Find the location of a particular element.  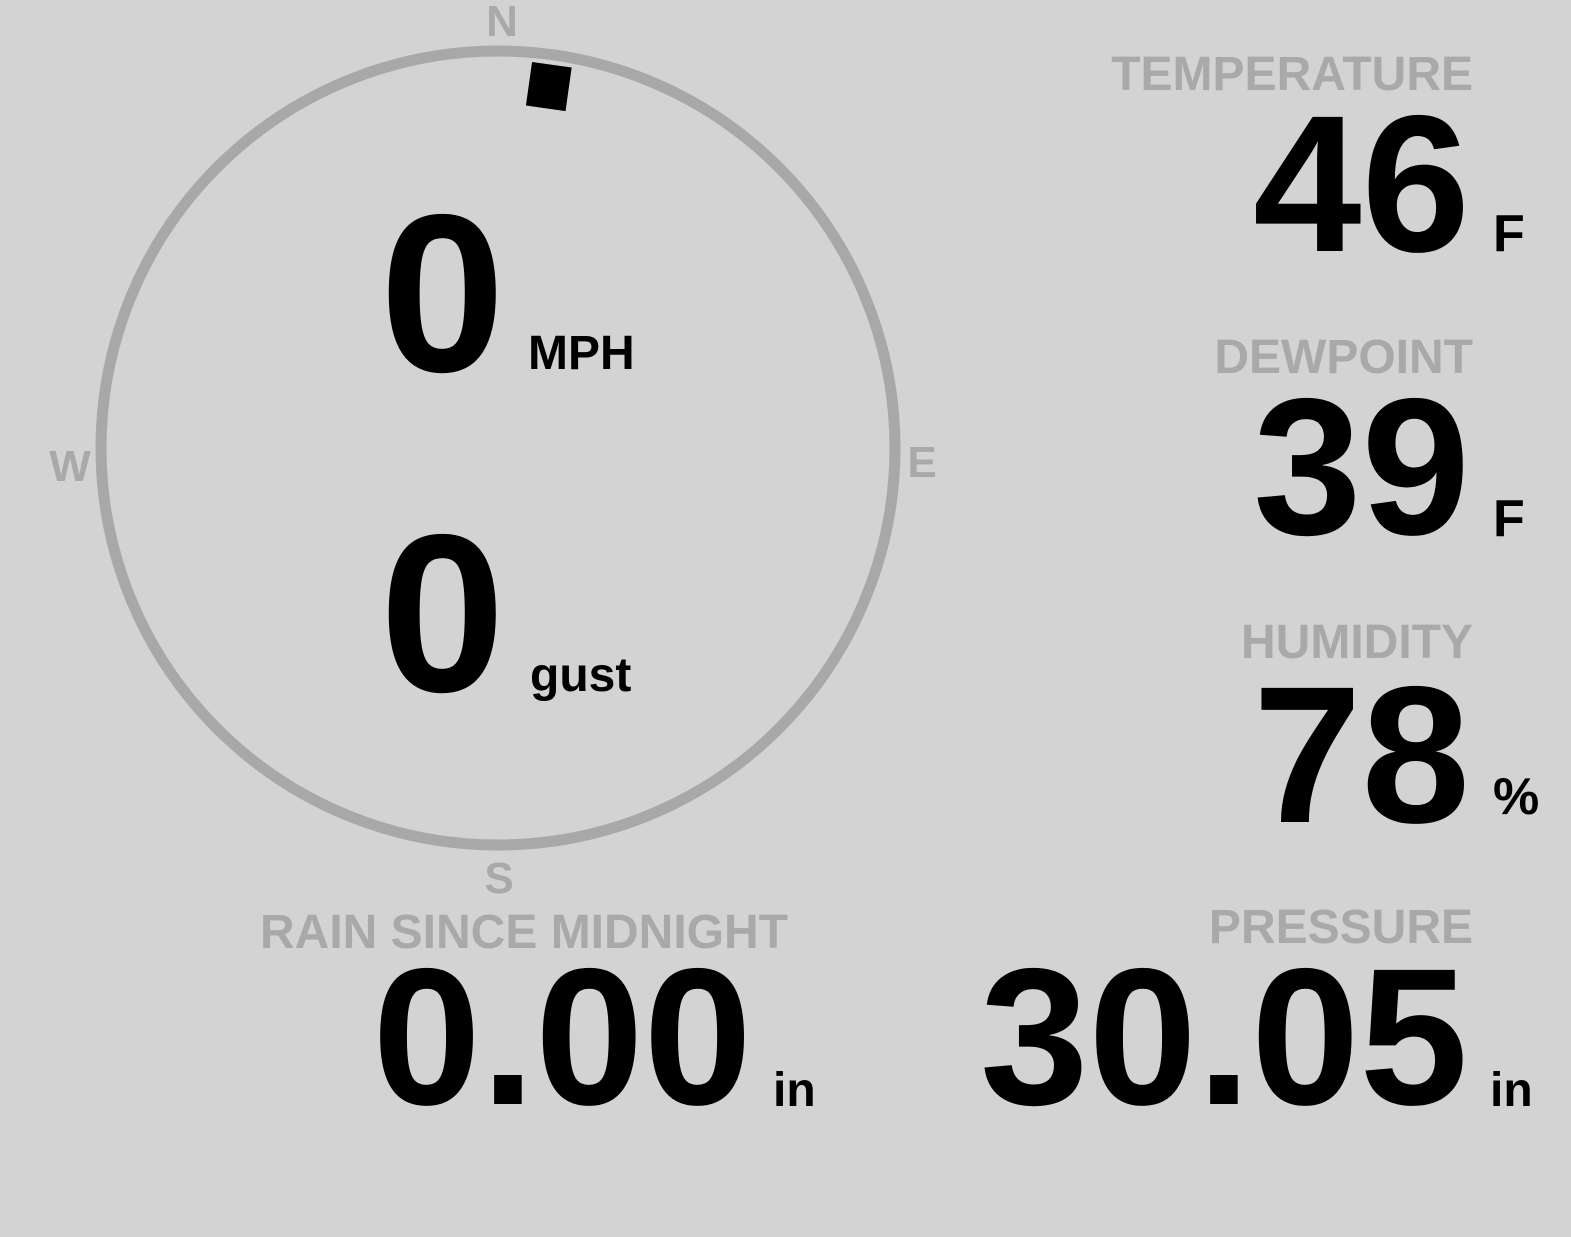

compass-north: N is located at coordinates (502, 23).